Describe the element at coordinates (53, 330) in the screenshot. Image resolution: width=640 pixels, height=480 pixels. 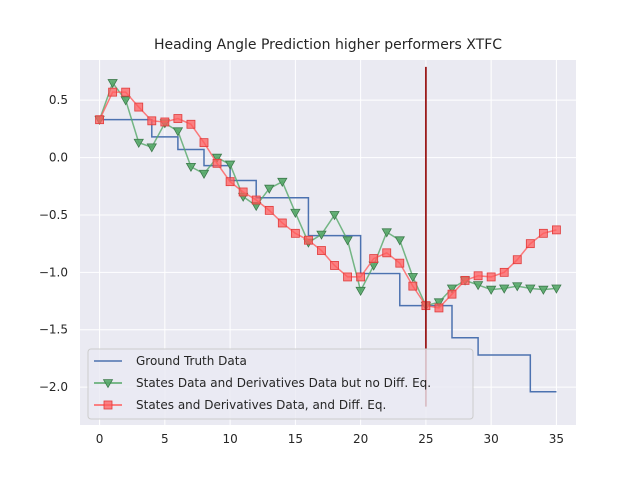
I see `y-tick-label: −1.5` at that location.